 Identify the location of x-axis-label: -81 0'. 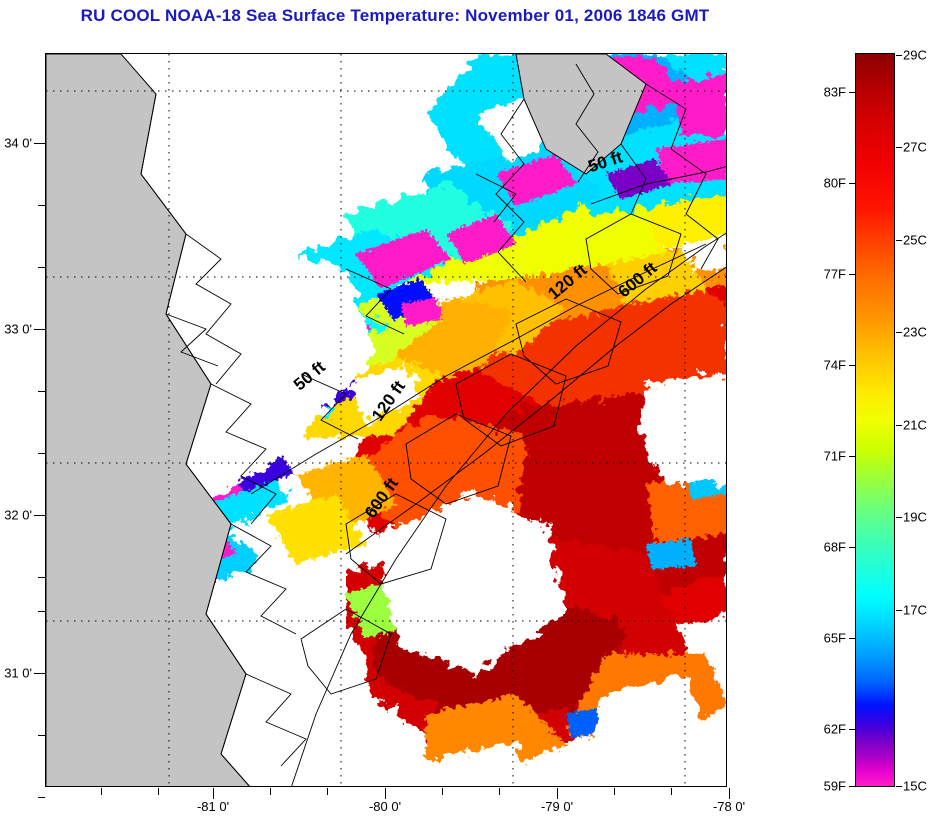
(213, 806).